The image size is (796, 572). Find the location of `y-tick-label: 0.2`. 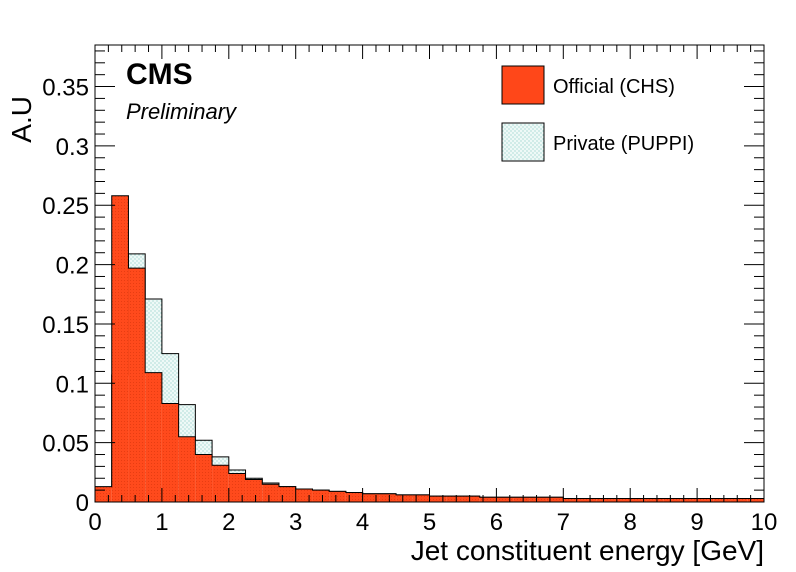

y-tick-label: 0.2 is located at coordinates (72, 266).